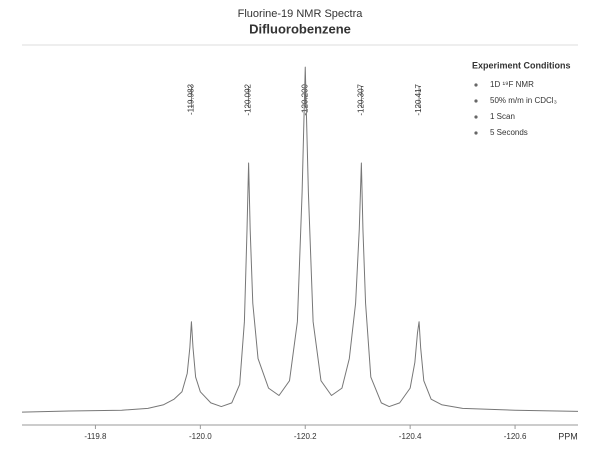  What do you see at coordinates (521, 65) in the screenshot?
I see `legend-title: Experiment Conditions` at bounding box center [521, 65].